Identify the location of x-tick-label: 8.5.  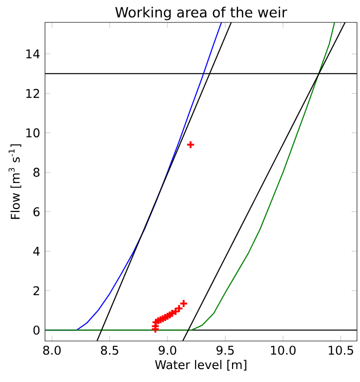
(109, 350).